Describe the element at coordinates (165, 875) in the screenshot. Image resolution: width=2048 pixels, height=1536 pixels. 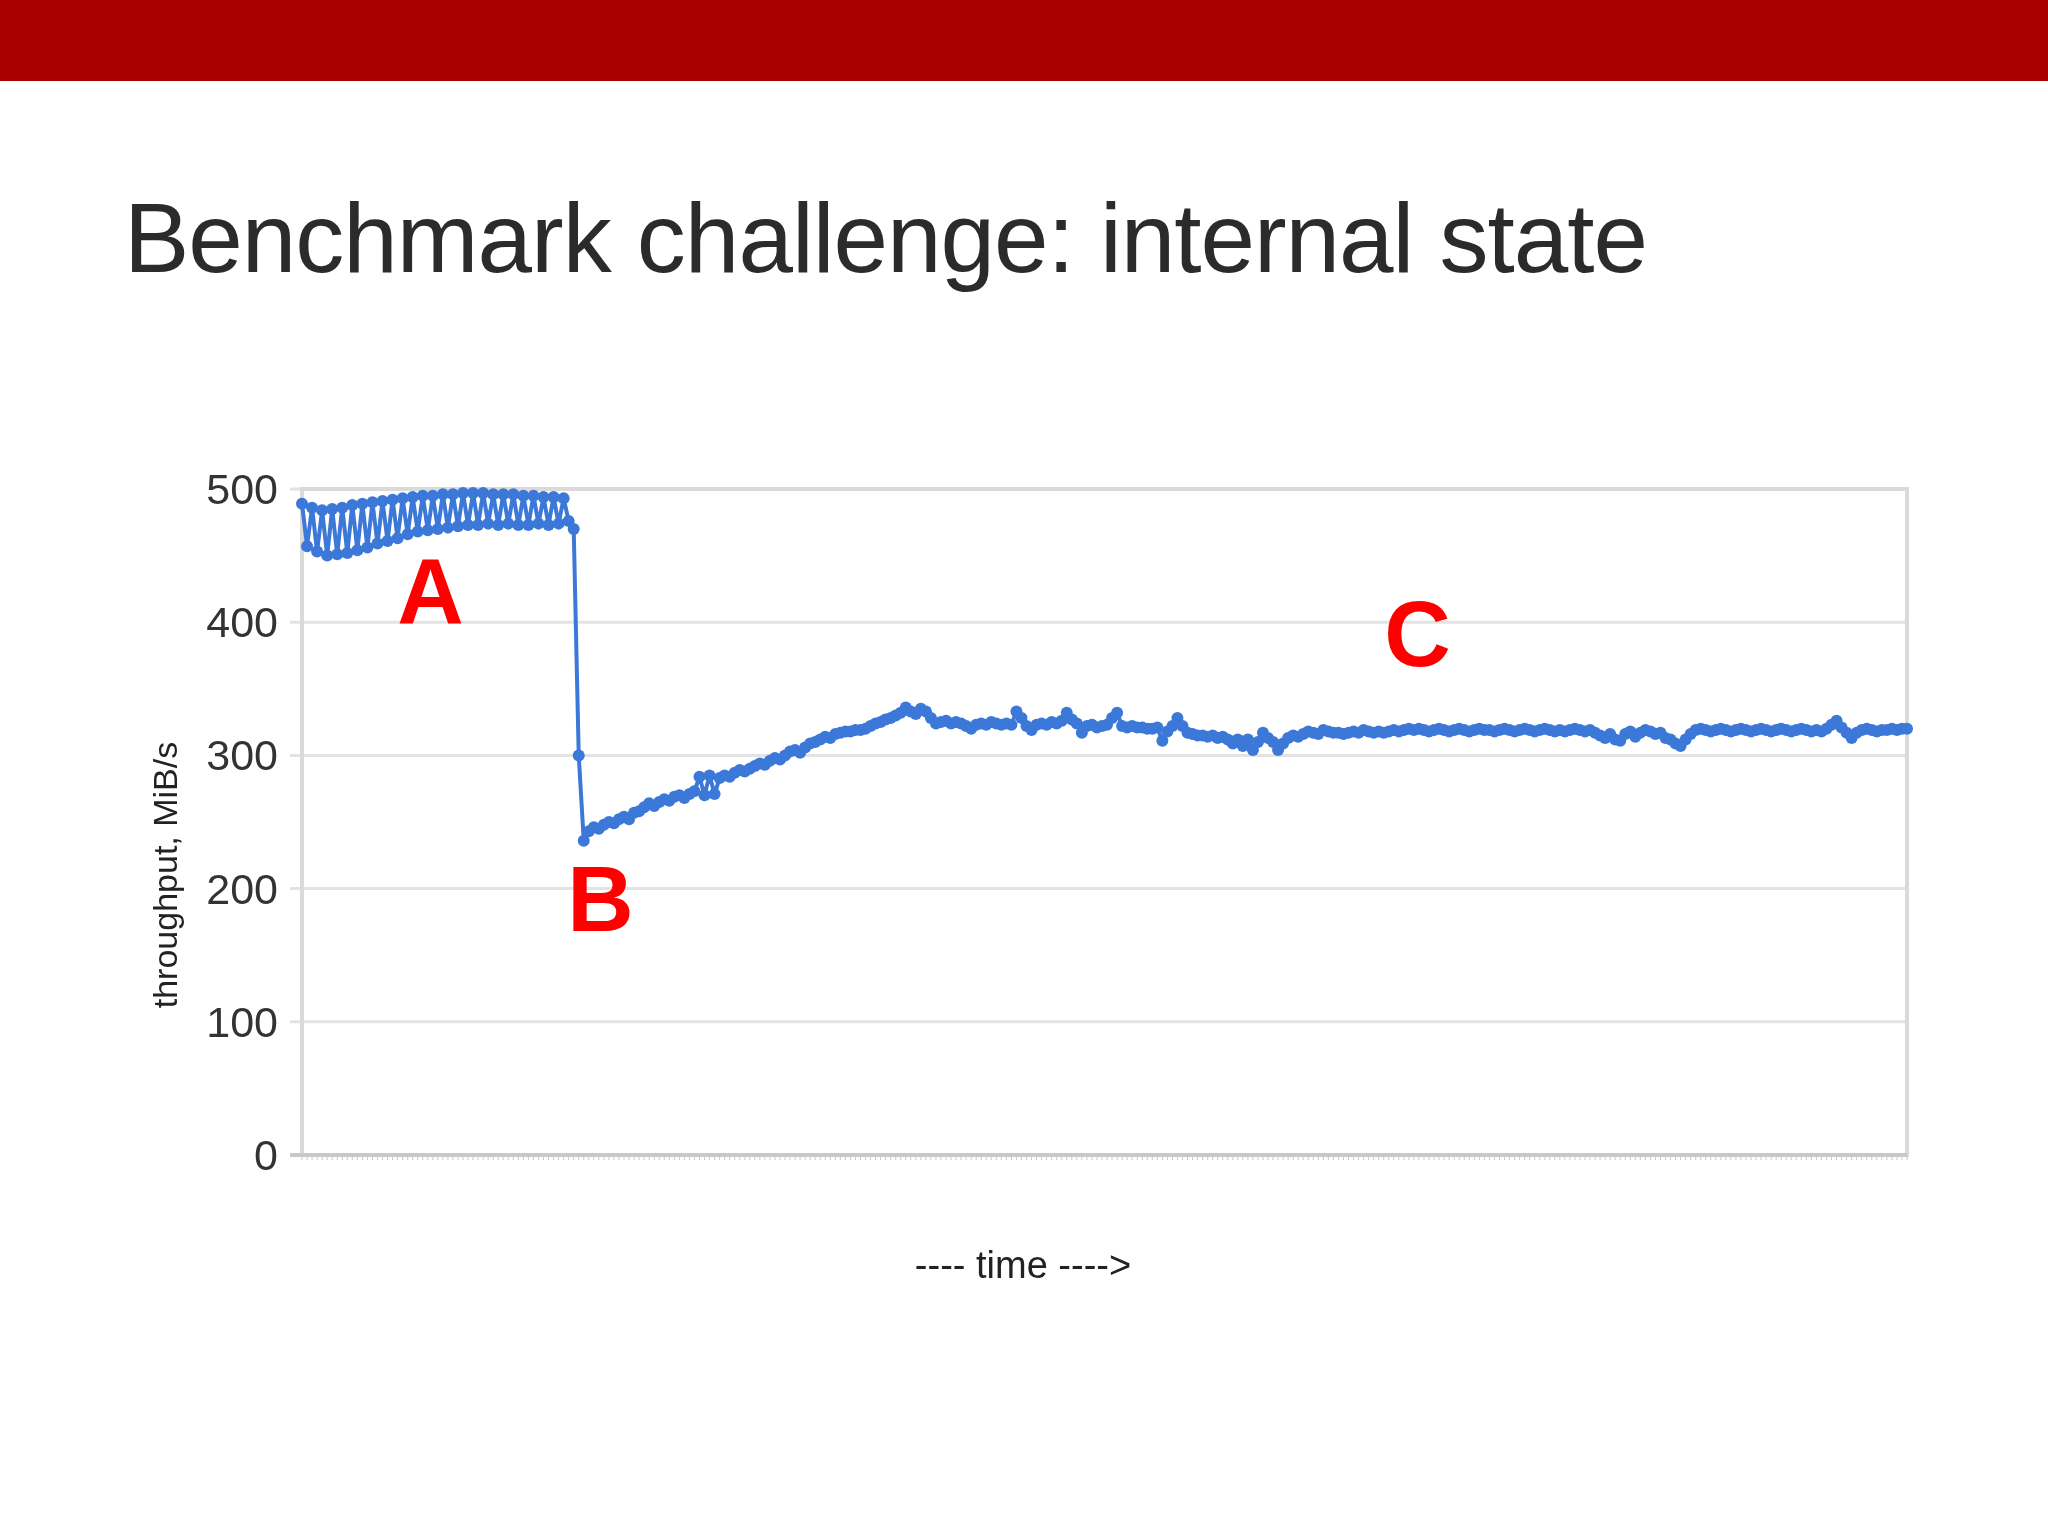
I see `y-axis-title: throughput, MiB/s` at that location.